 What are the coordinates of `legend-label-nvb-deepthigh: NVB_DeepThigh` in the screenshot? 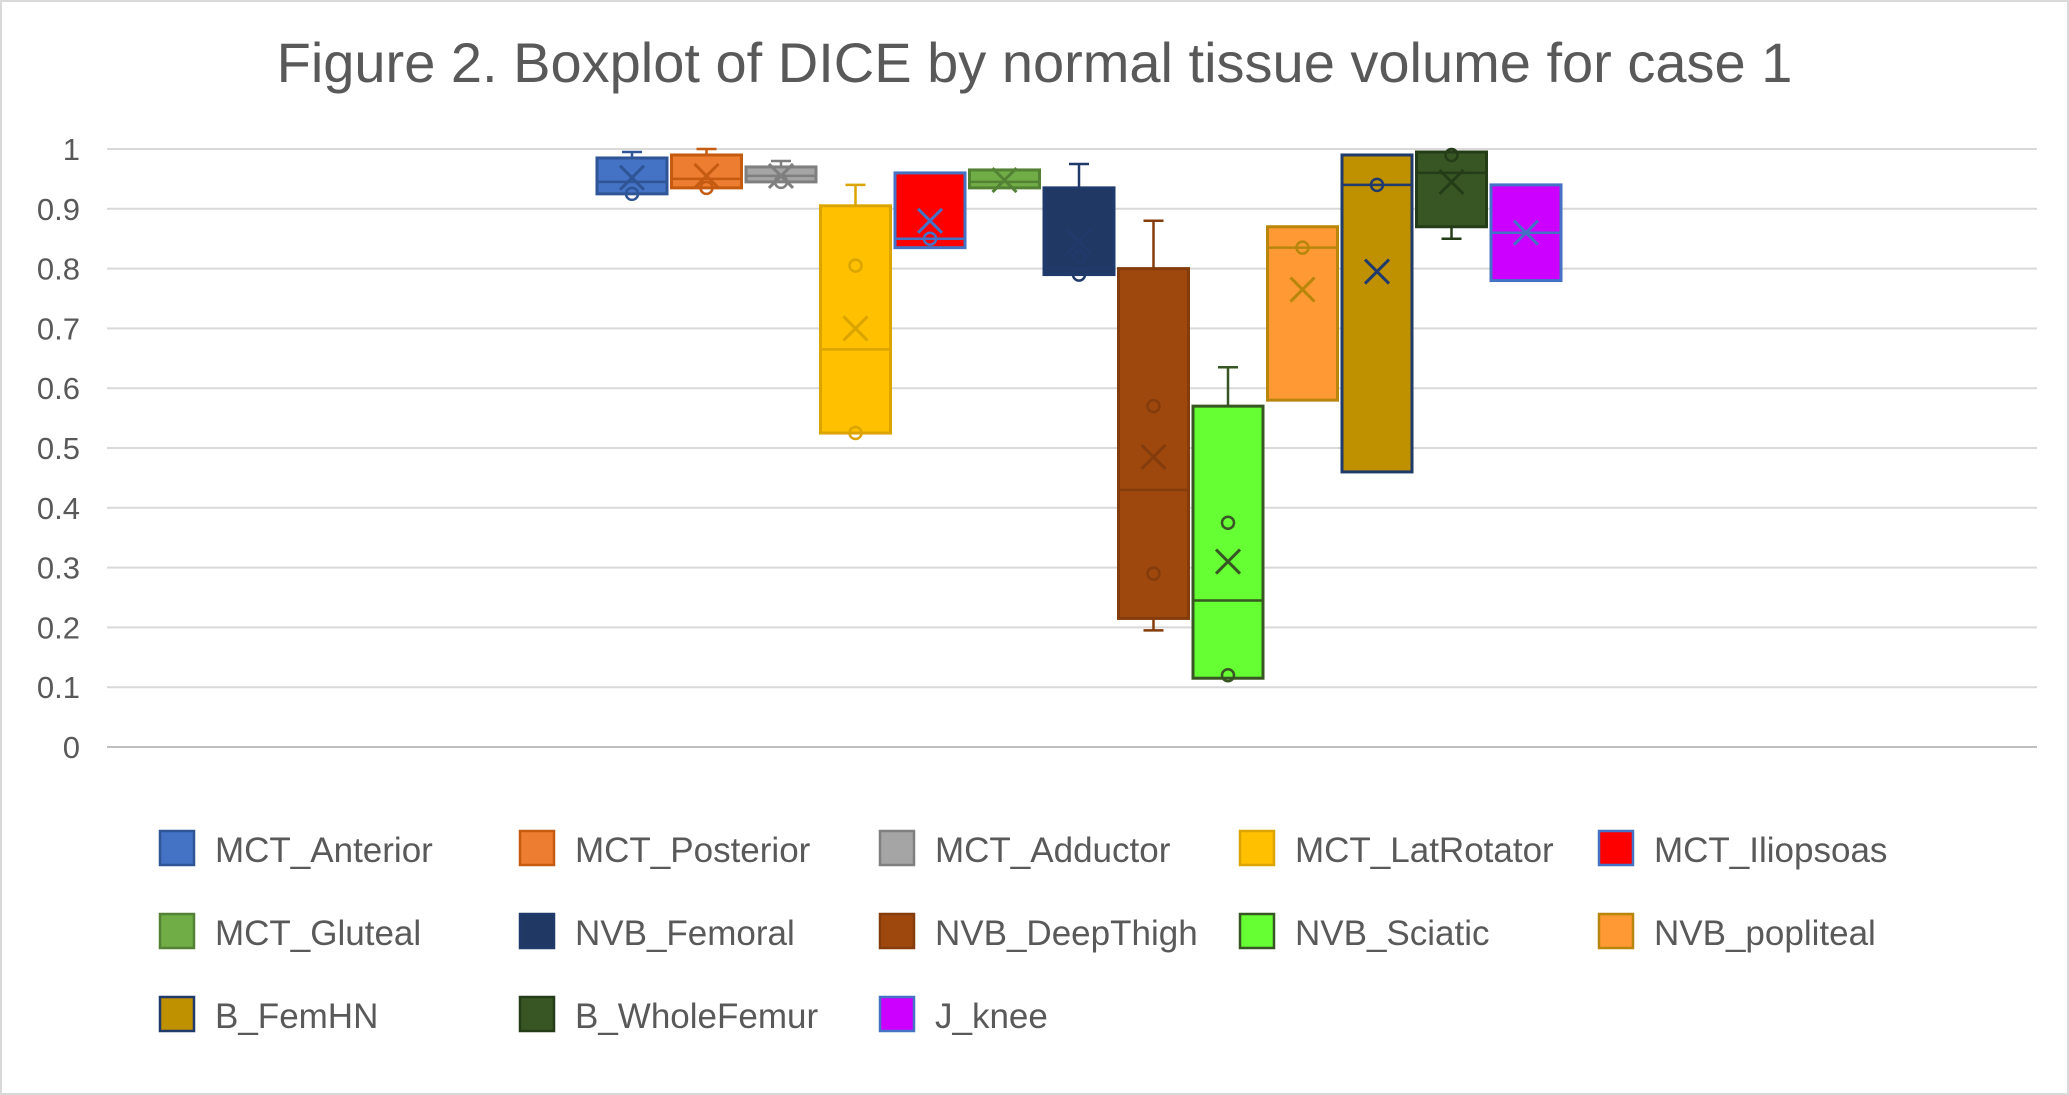 It's located at (1066, 933).